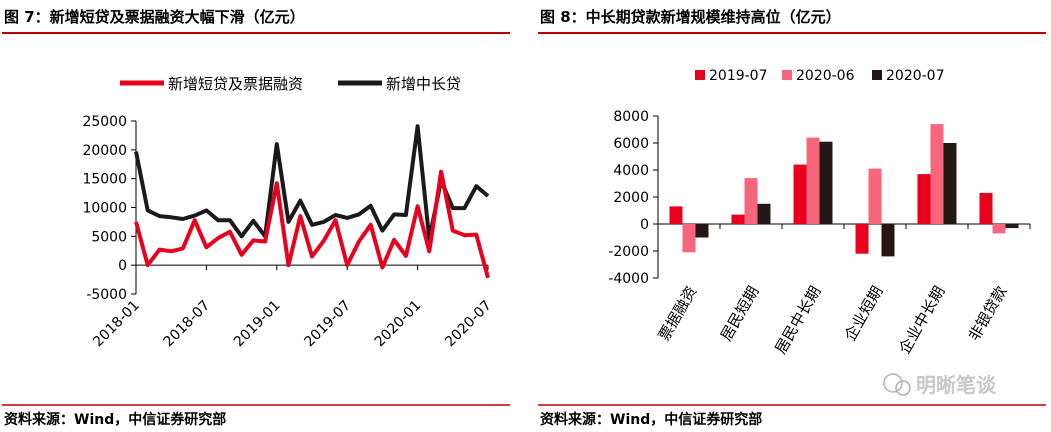  What do you see at coordinates (903, 388) in the screenshot?
I see `chat-bubble-small-icon` at bounding box center [903, 388].